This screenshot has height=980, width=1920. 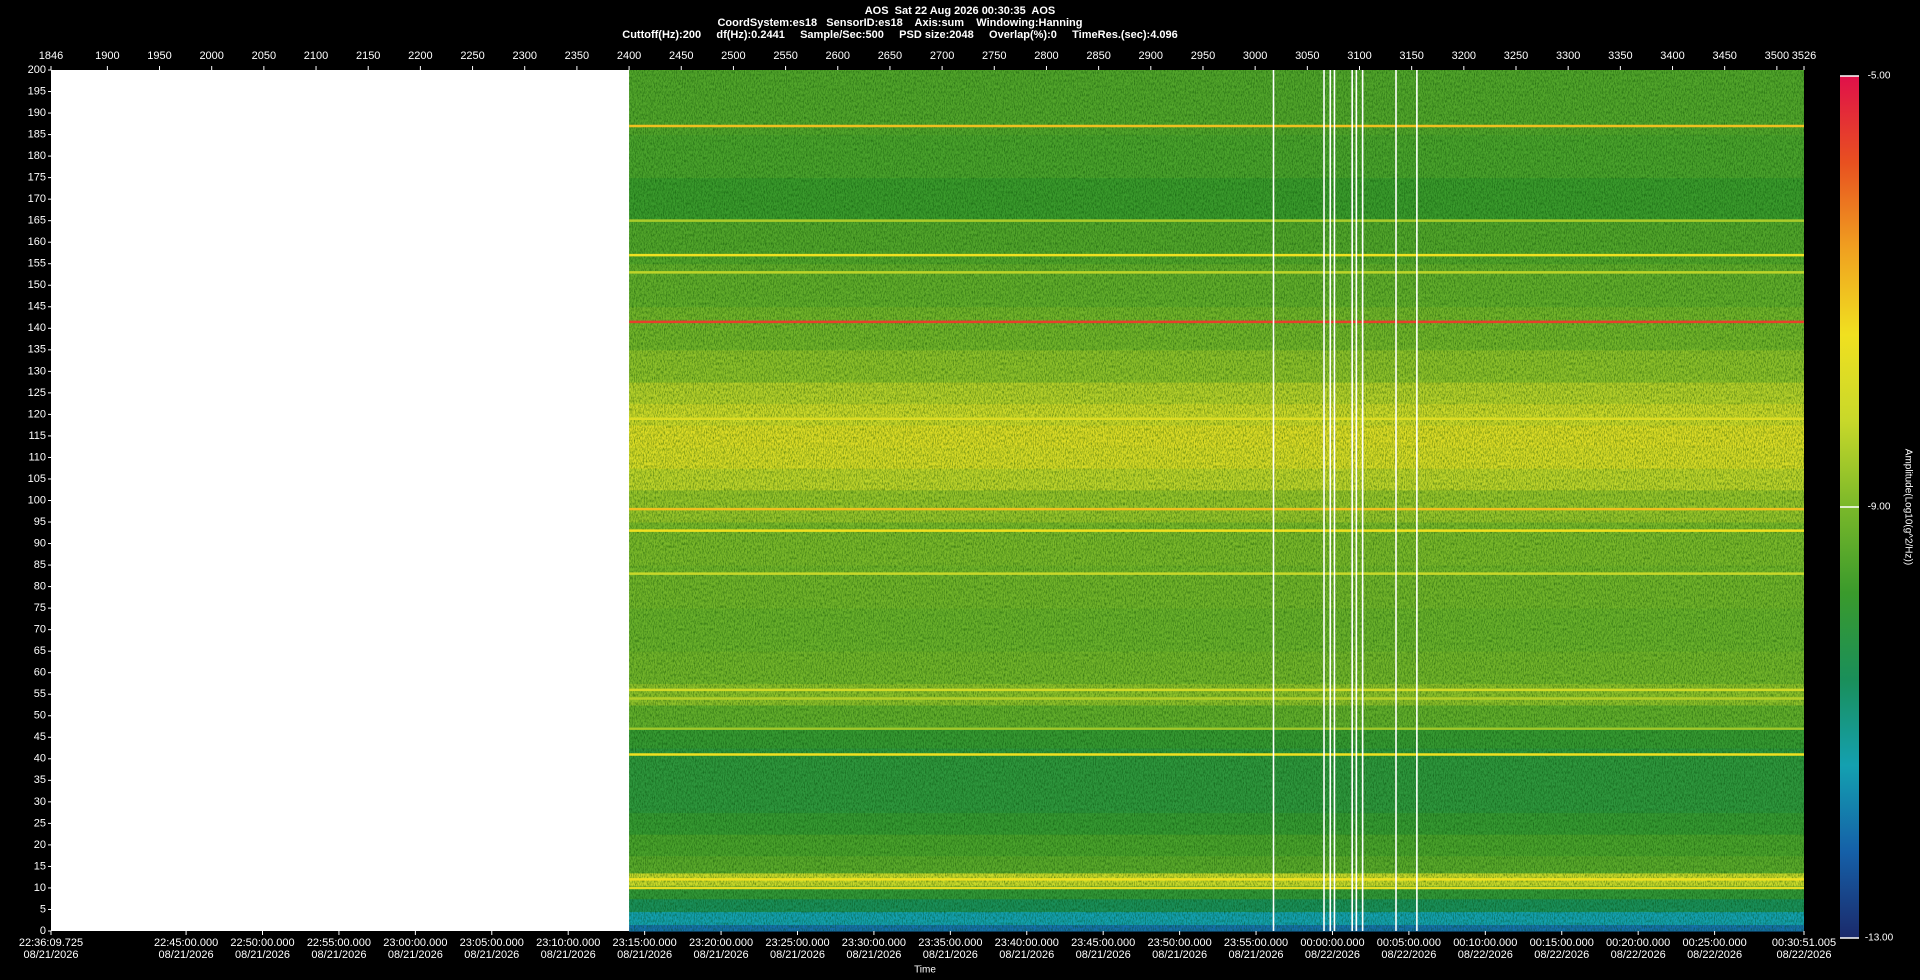 What do you see at coordinates (37, 500) in the screenshot?
I see `y-tick-label: 100` at bounding box center [37, 500].